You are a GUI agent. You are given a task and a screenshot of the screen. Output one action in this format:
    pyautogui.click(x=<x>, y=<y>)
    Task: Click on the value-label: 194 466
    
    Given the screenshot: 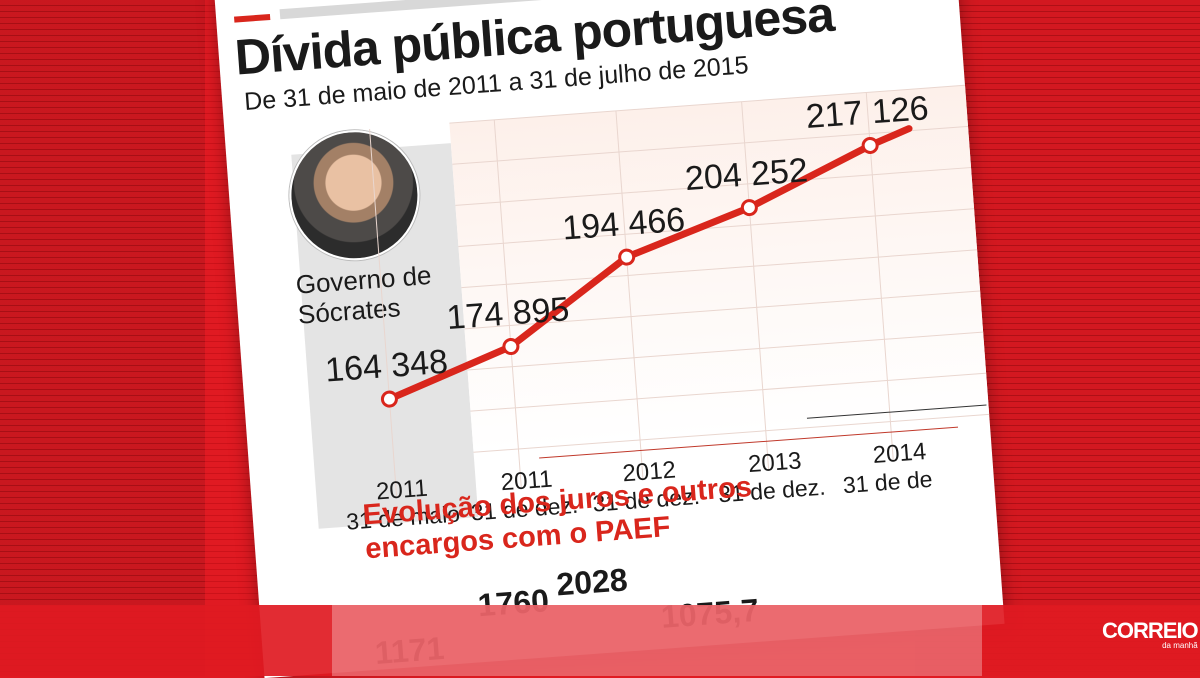 What is the action you would take?
    pyautogui.click(x=623, y=224)
    